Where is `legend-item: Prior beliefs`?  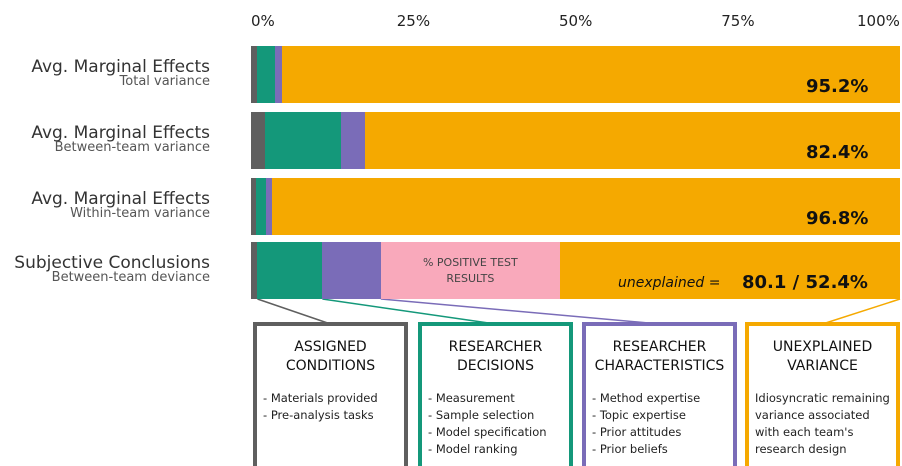 legend-item: Prior beliefs is located at coordinates (659, 449).